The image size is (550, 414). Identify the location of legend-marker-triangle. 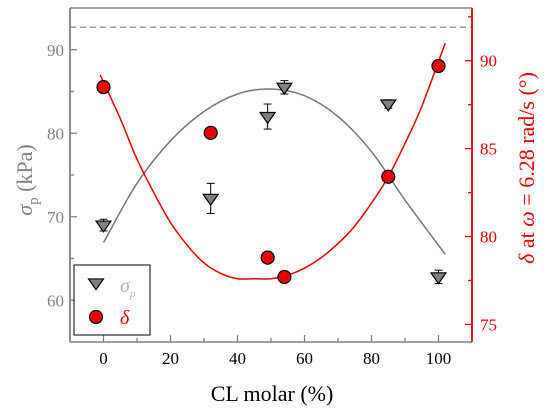
(96, 284).